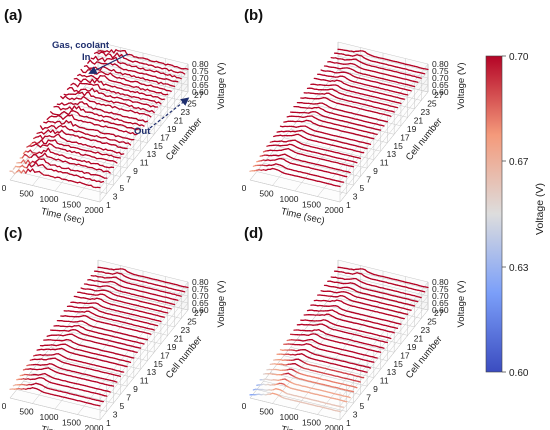 The width and height of the screenshot is (550, 430). I want to click on panel-letter: (b), so click(253, 15).